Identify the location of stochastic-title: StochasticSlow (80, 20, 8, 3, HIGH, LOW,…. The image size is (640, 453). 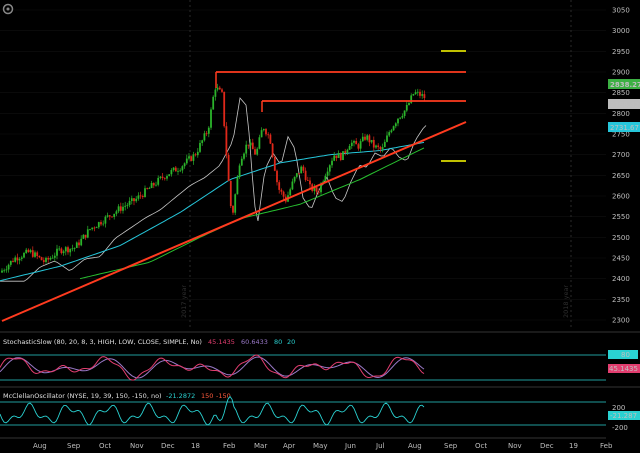
(102, 342).